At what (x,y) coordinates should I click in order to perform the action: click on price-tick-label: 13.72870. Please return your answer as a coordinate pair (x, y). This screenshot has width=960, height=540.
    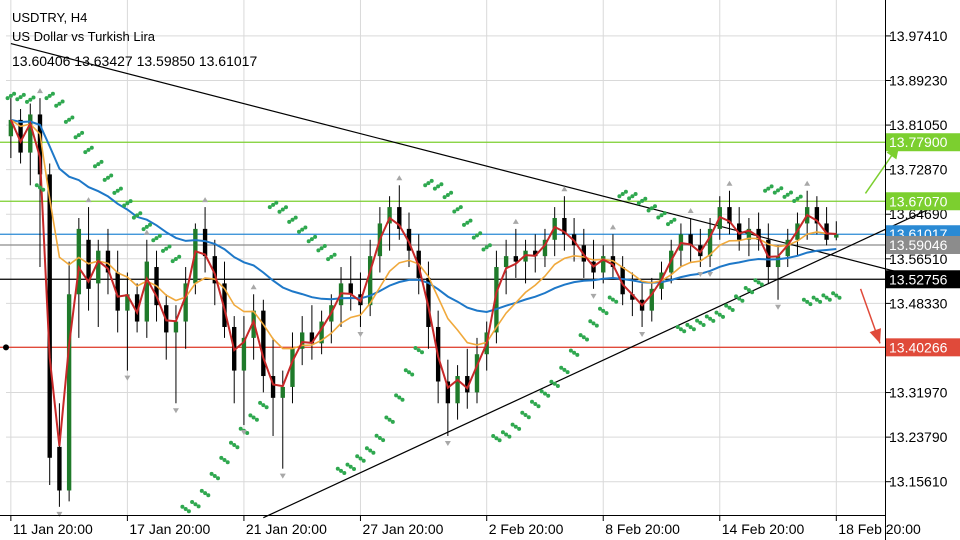
    Looking at the image, I should click on (918, 170).